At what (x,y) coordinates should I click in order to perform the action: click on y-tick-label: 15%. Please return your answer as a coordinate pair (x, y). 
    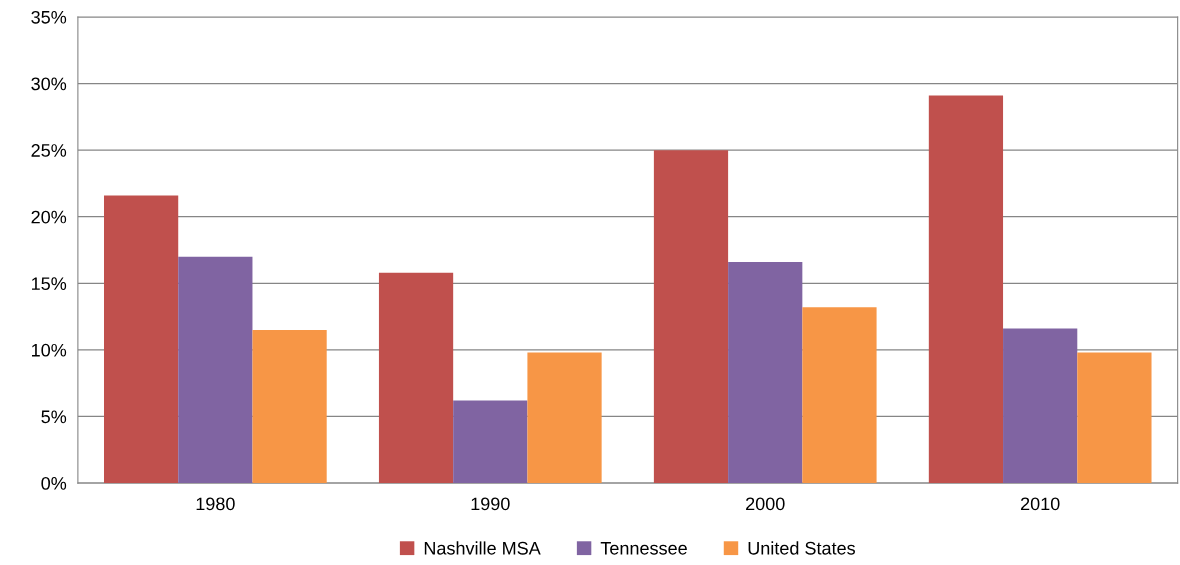
    Looking at the image, I should click on (49, 284).